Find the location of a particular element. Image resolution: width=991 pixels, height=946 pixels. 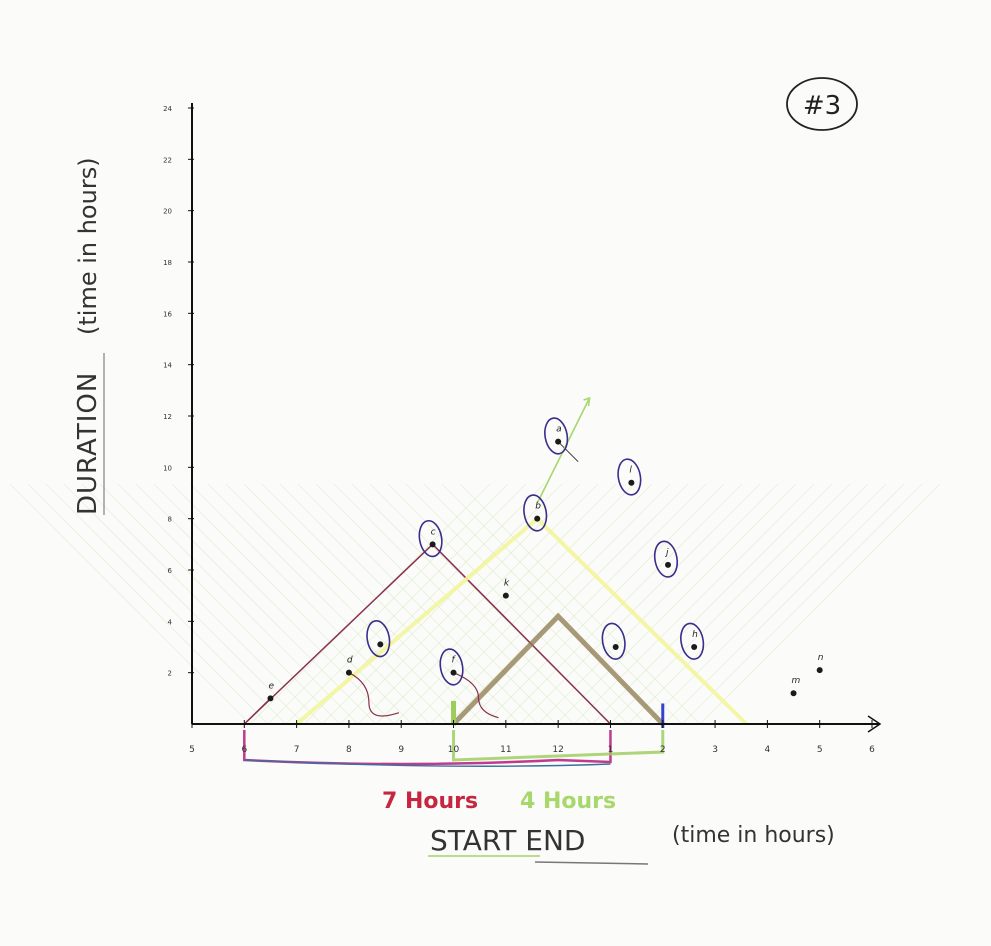

x-axis-label-main: START END is located at coordinates (507, 840).